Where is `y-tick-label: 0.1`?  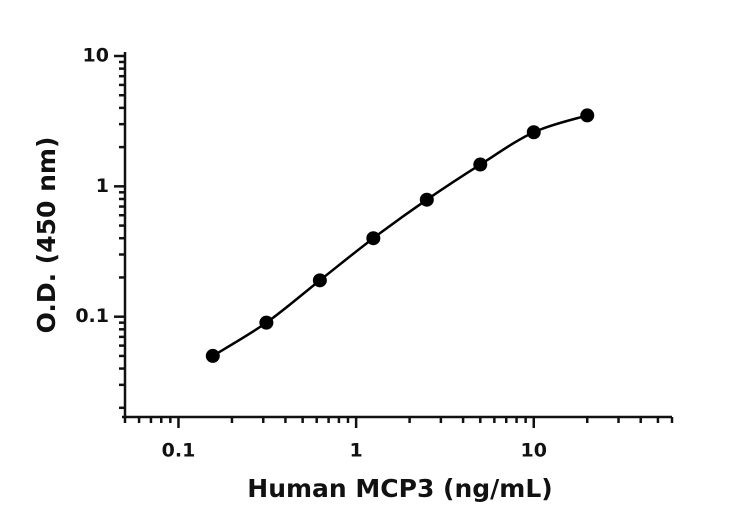 y-tick-label: 0.1 is located at coordinates (92, 316).